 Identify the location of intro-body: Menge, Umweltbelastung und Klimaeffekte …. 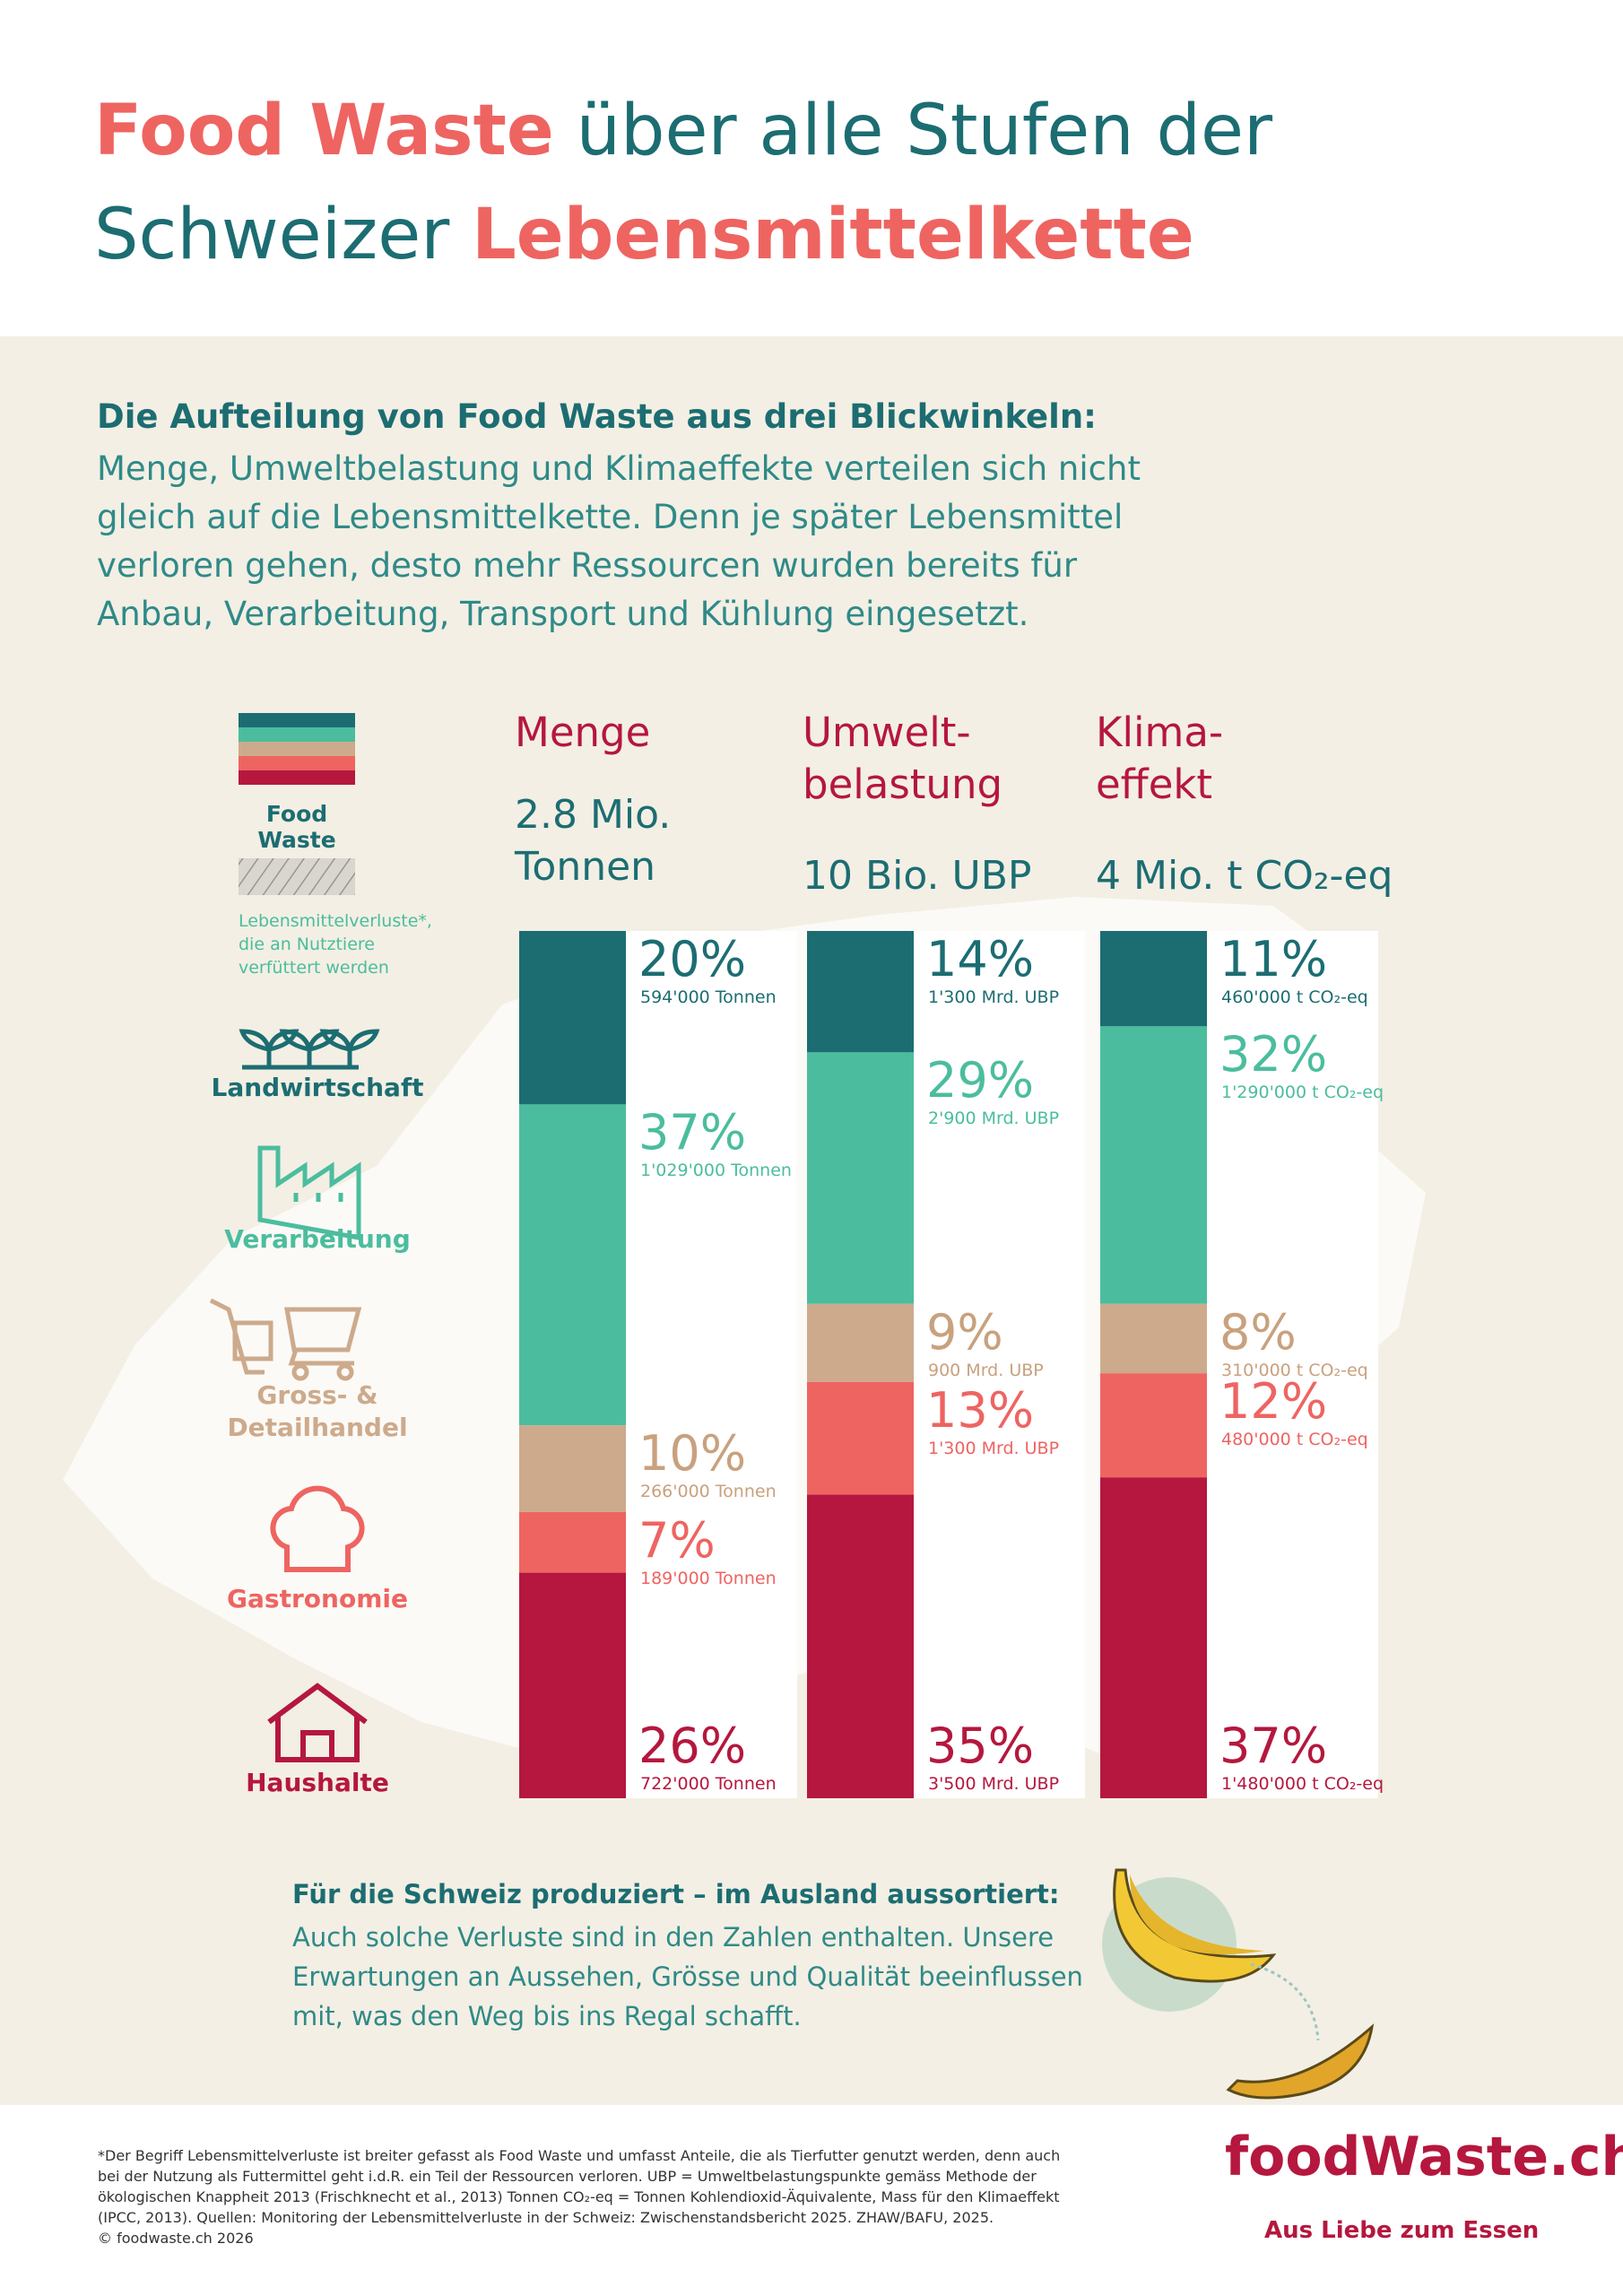
(619, 542).